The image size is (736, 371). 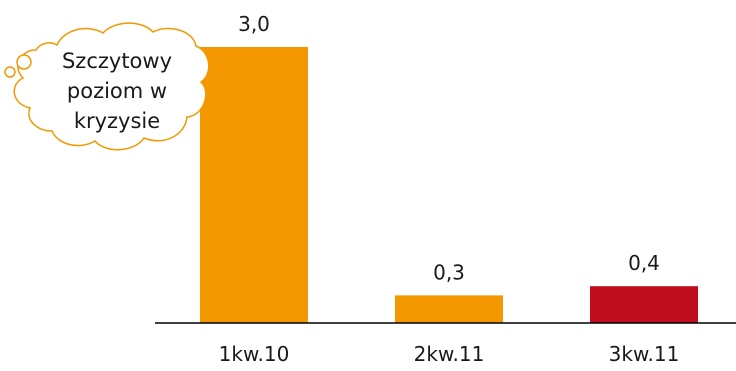 I want to click on callout-cloud: Szczytowy poziom w kryzysie, so click(x=107, y=86).